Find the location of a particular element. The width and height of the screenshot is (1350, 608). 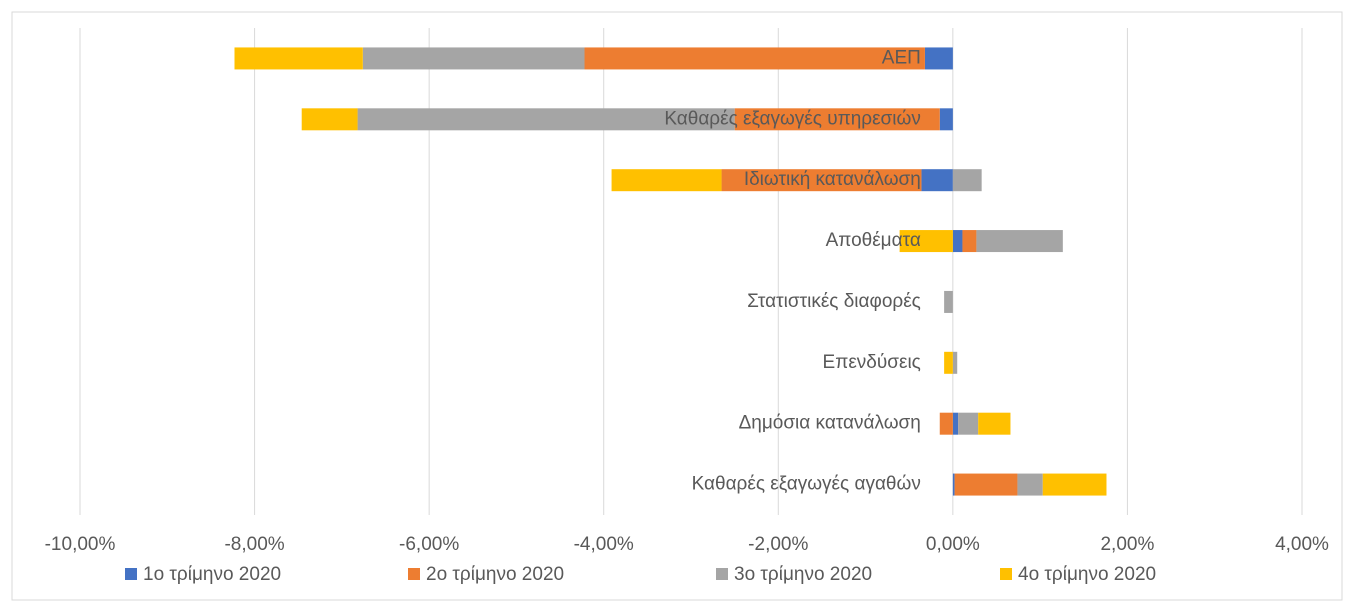

category-label: Αποθέματα is located at coordinates (873, 240).